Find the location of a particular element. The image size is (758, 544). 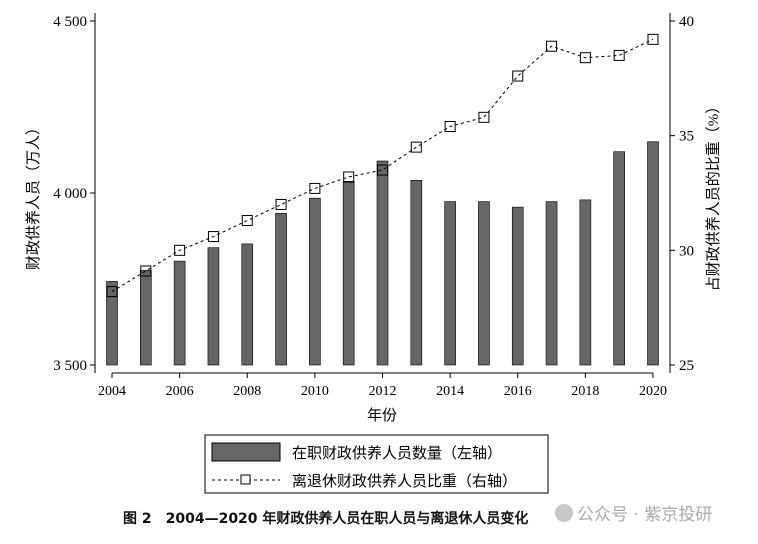

y-left-tick-label: 3 500 is located at coordinates (70, 366).